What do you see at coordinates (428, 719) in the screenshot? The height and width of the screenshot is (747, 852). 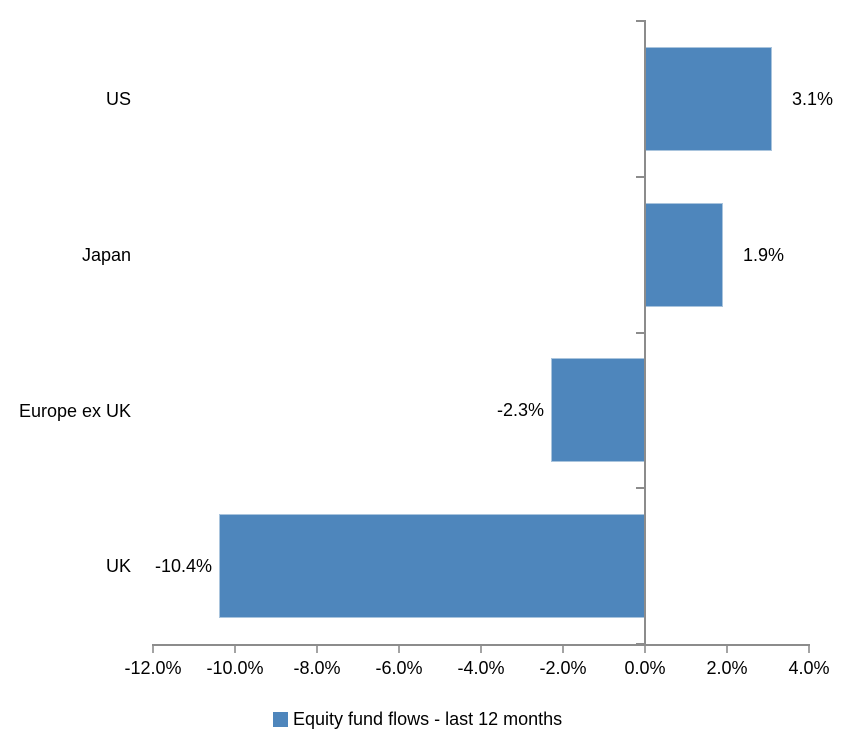 I see `legend-label: Equity fund flows - last 12 months` at bounding box center [428, 719].